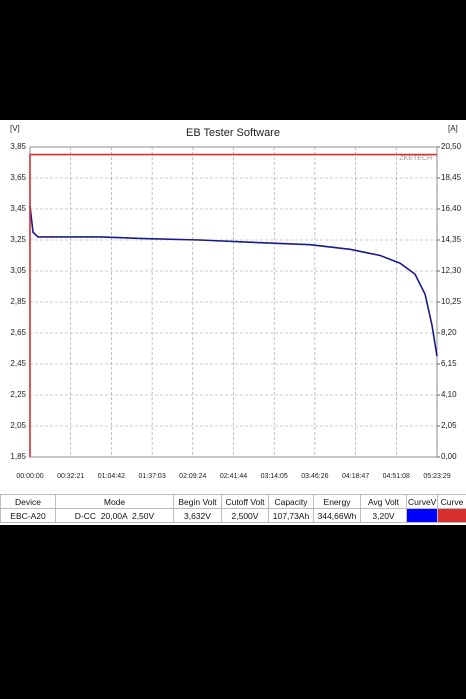 This screenshot has width=466, height=699. What do you see at coordinates (453, 128) in the screenshot?
I see `y2-axis-label: [A]` at bounding box center [453, 128].